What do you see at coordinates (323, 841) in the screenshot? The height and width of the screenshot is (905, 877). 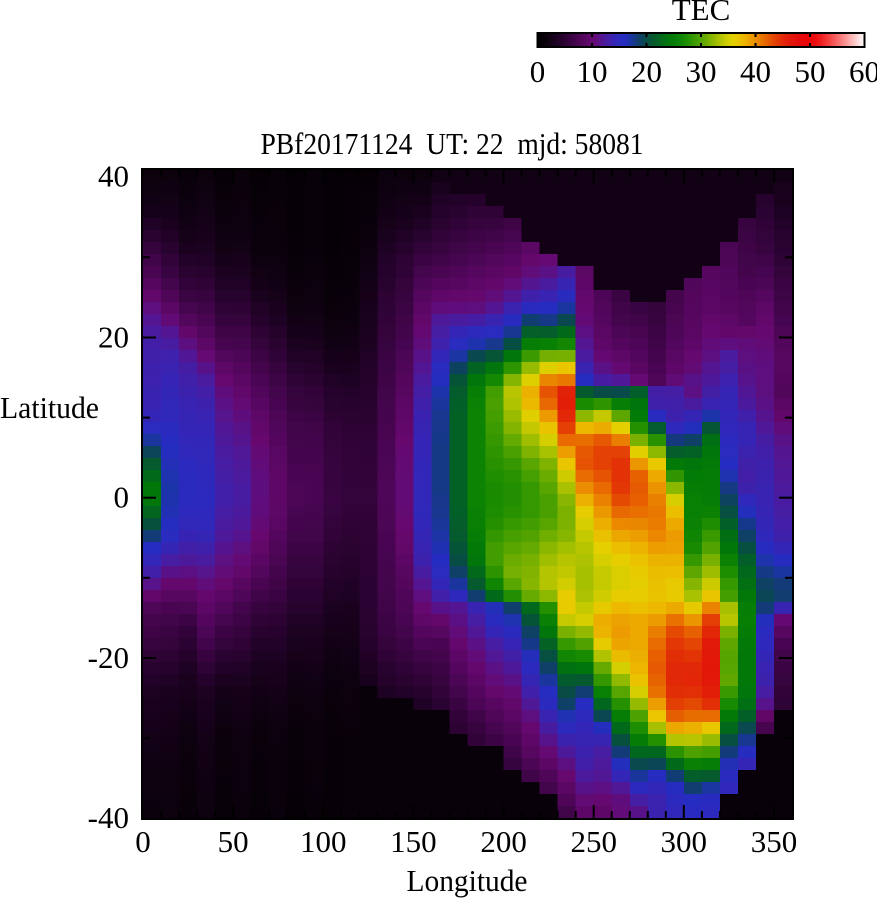 I see `svg-text: 100` at bounding box center [323, 841].